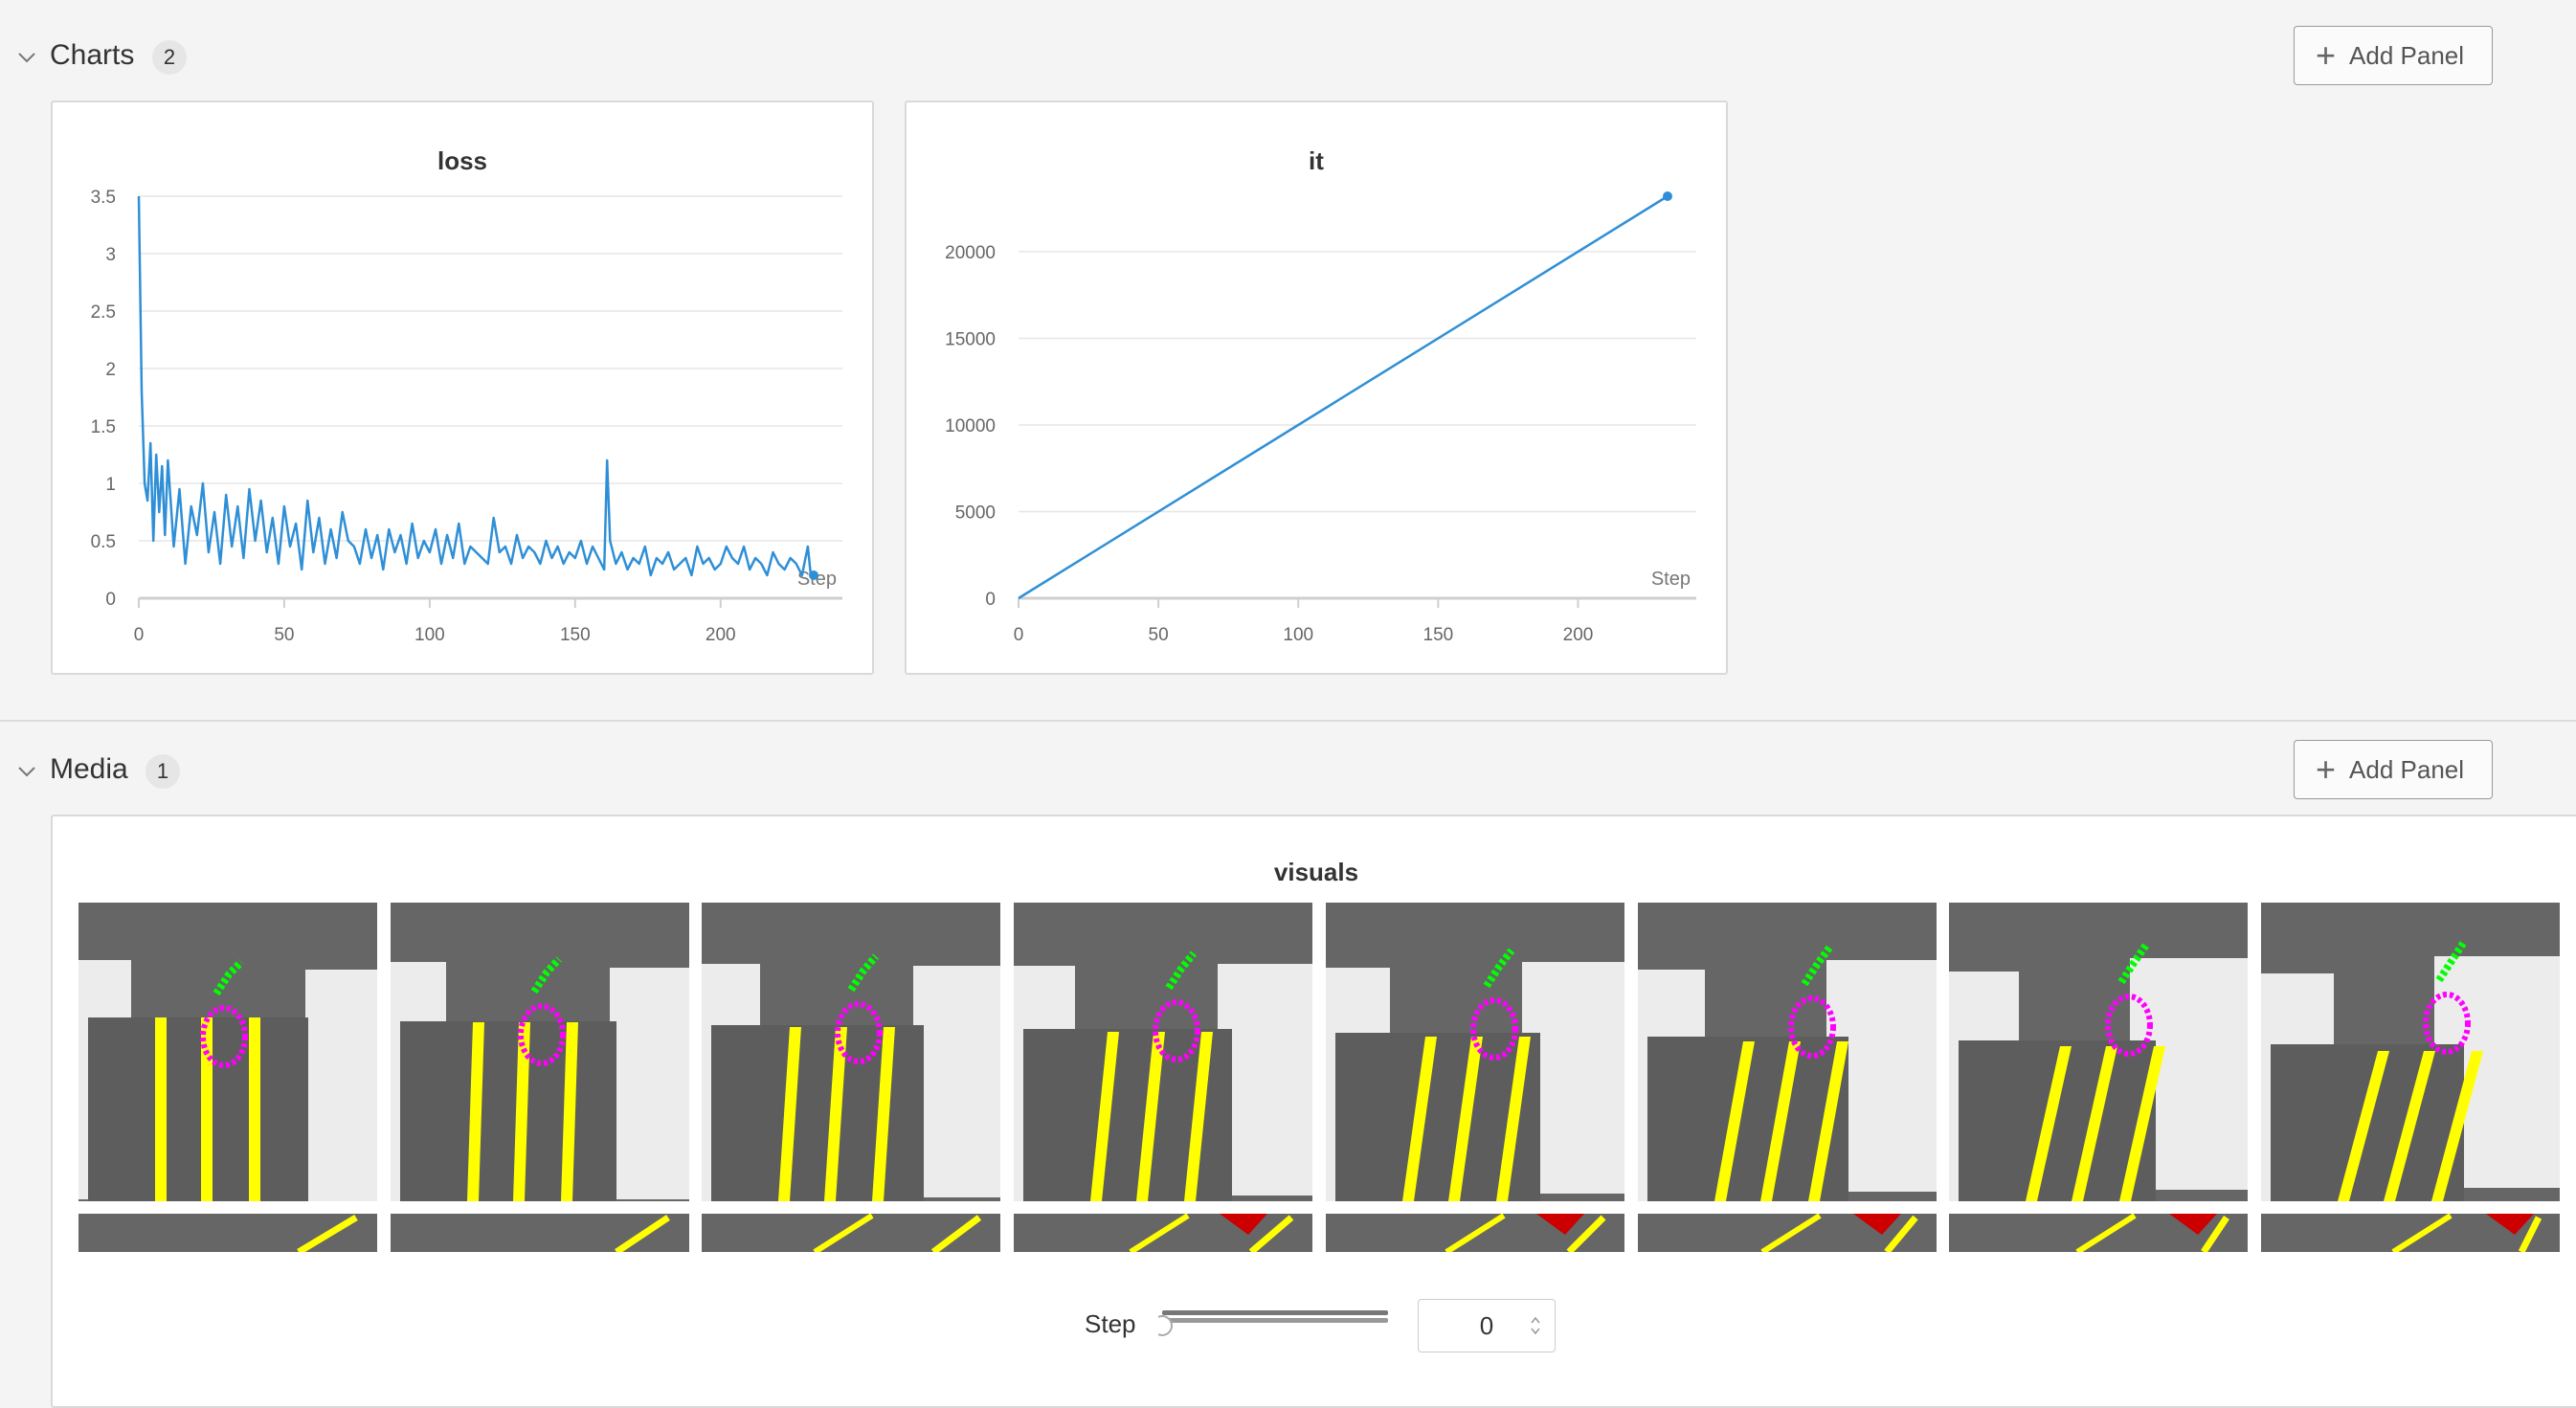  What do you see at coordinates (2407, 55) in the screenshot?
I see `charts-add-panel-label: Add Panel` at bounding box center [2407, 55].